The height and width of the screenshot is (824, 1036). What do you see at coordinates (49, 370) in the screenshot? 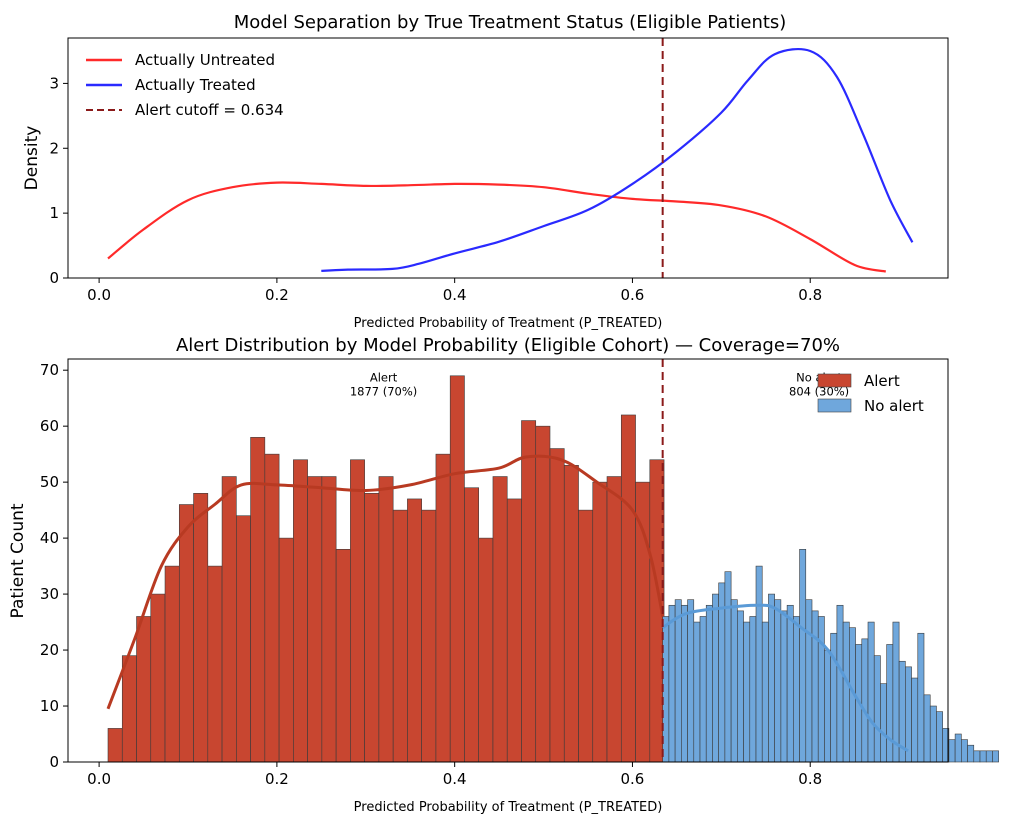
I see `histogram-ytick-label: 70` at bounding box center [49, 370].